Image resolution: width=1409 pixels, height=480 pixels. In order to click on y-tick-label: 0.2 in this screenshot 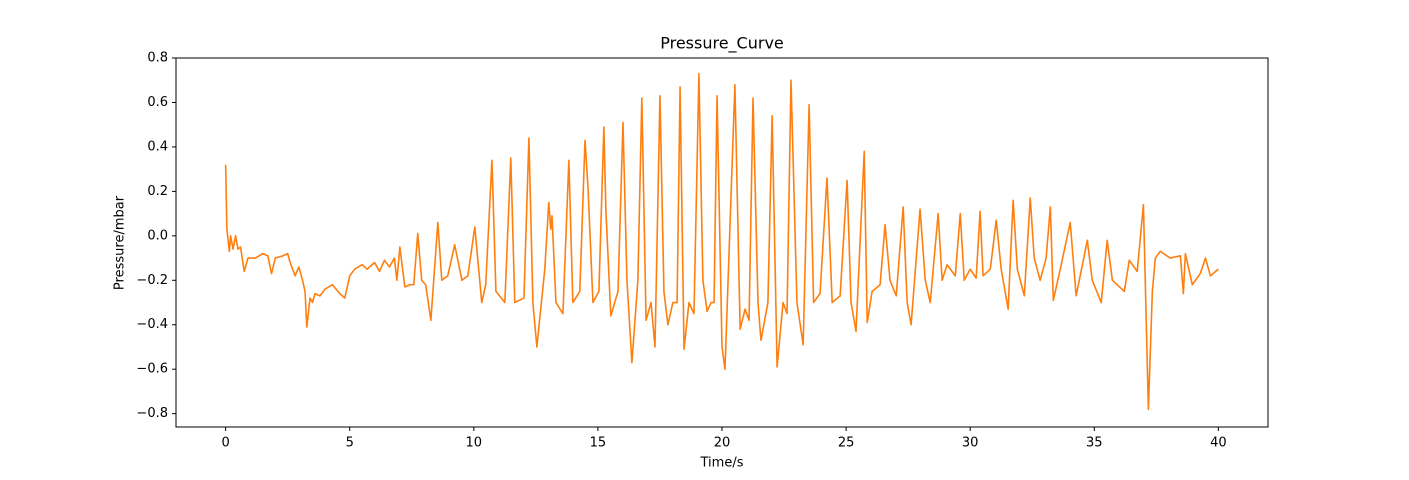, I will do `click(157, 191)`.